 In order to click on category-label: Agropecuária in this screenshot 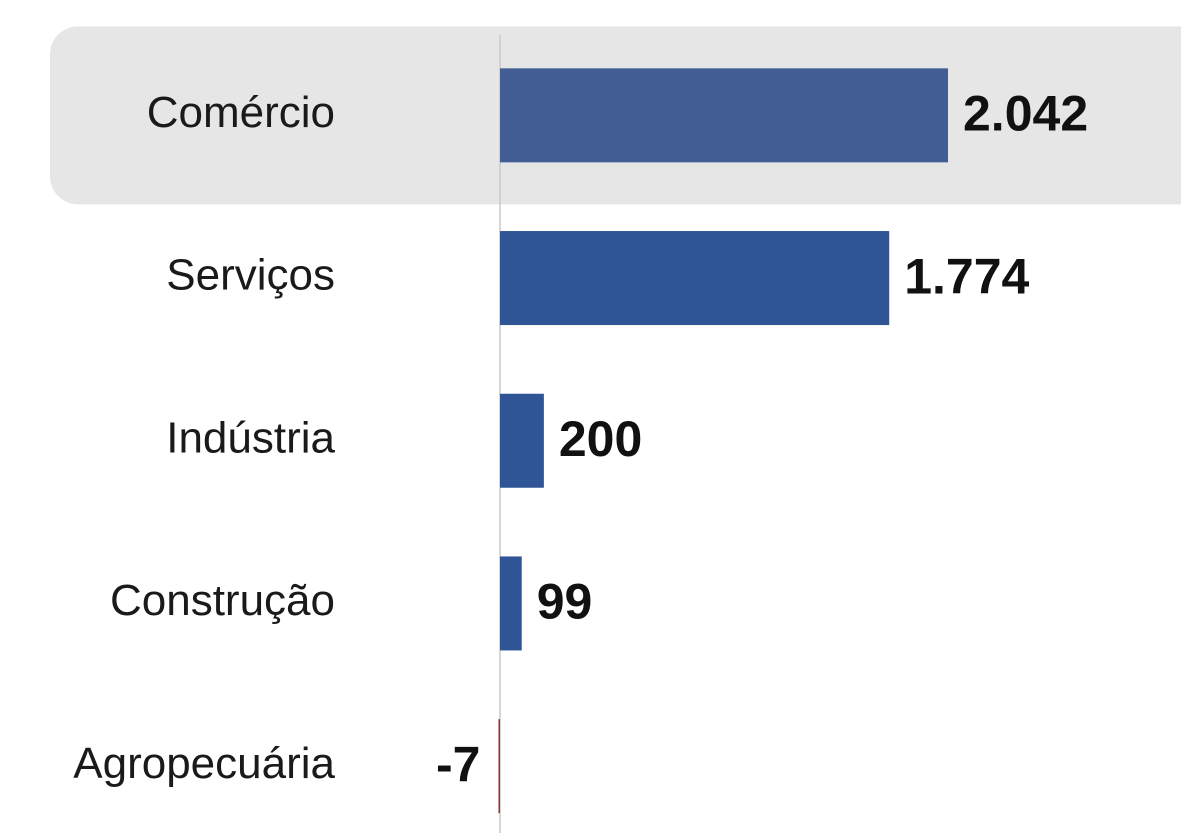, I will do `click(204, 763)`.